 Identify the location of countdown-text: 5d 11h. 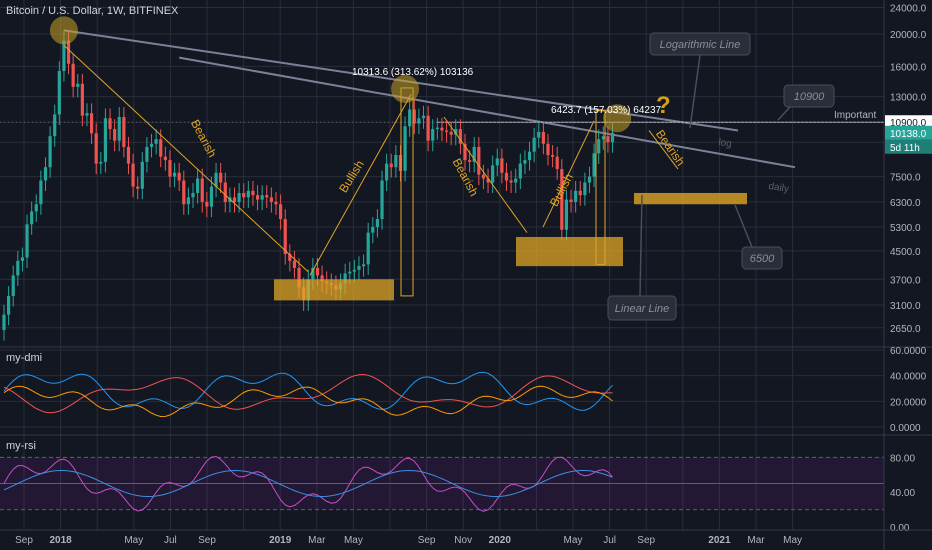
(905, 148).